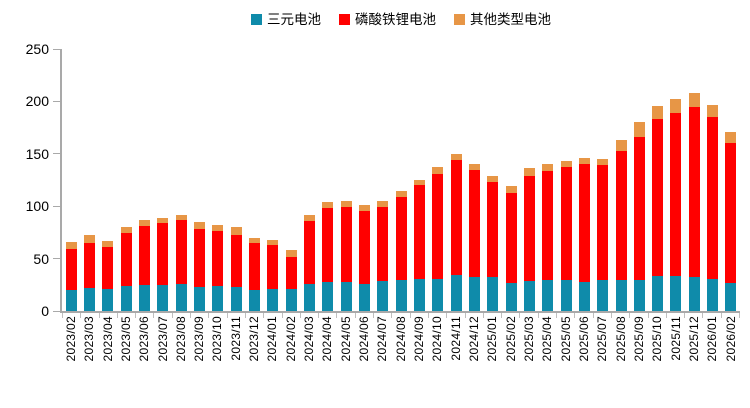 This screenshot has height=408, width=750. I want to click on stacked-bar-2024/08, so click(401, 250).